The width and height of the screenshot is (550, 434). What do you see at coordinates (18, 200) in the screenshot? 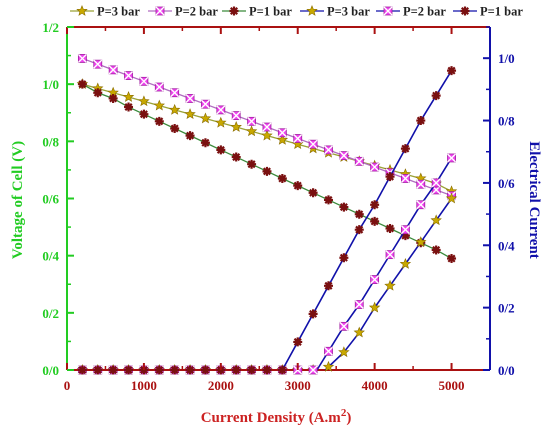
I see `y-axis-left-title: Voltage of Cell (V)` at bounding box center [18, 200].